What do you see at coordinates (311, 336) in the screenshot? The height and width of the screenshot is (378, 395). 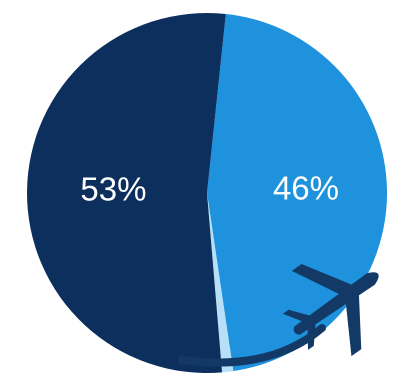 I see `airplane-tail-lower` at bounding box center [311, 336].